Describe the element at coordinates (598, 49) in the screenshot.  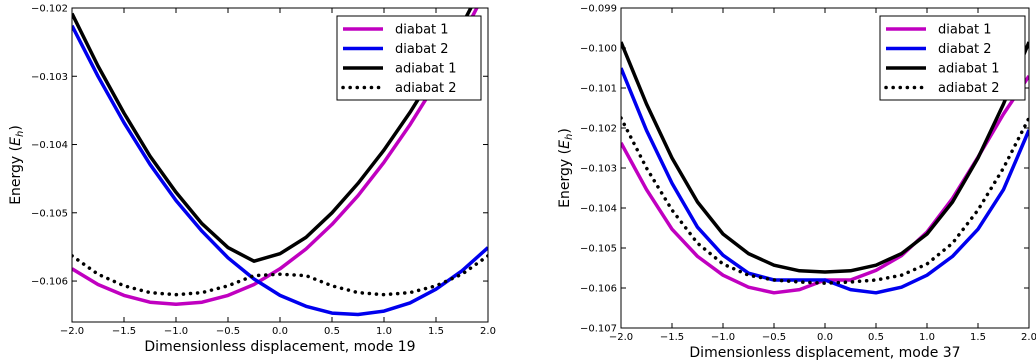
I see `y-tick-label: −0.100` at that location.